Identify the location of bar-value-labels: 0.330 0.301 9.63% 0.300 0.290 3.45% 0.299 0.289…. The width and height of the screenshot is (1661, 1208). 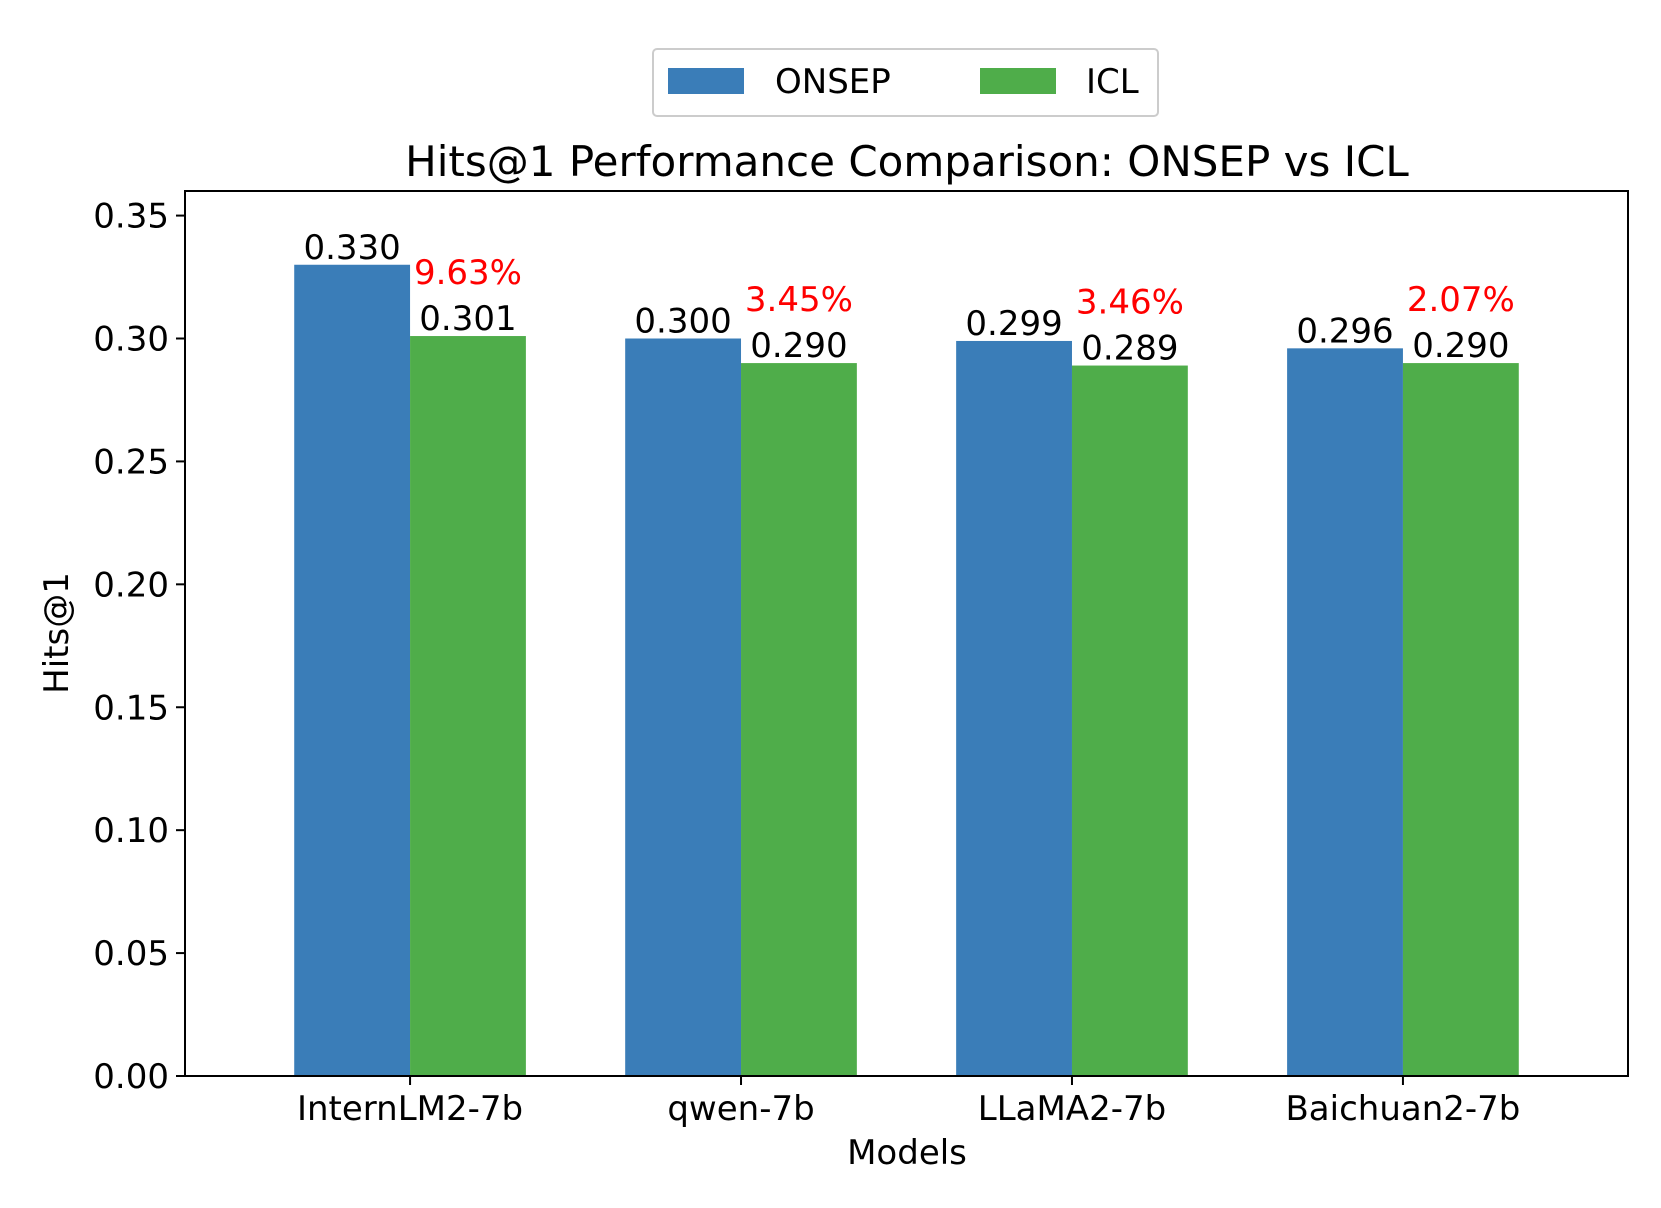
(908, 298).